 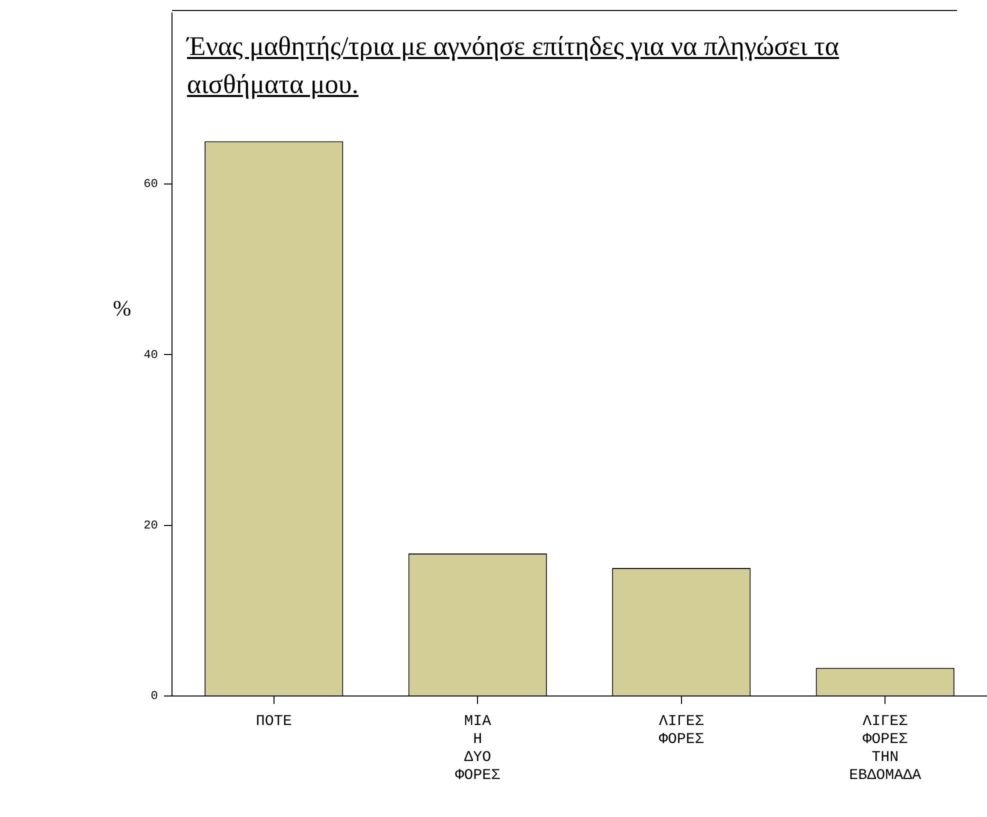 I want to click on y-tick-label: 40, so click(x=151, y=355).